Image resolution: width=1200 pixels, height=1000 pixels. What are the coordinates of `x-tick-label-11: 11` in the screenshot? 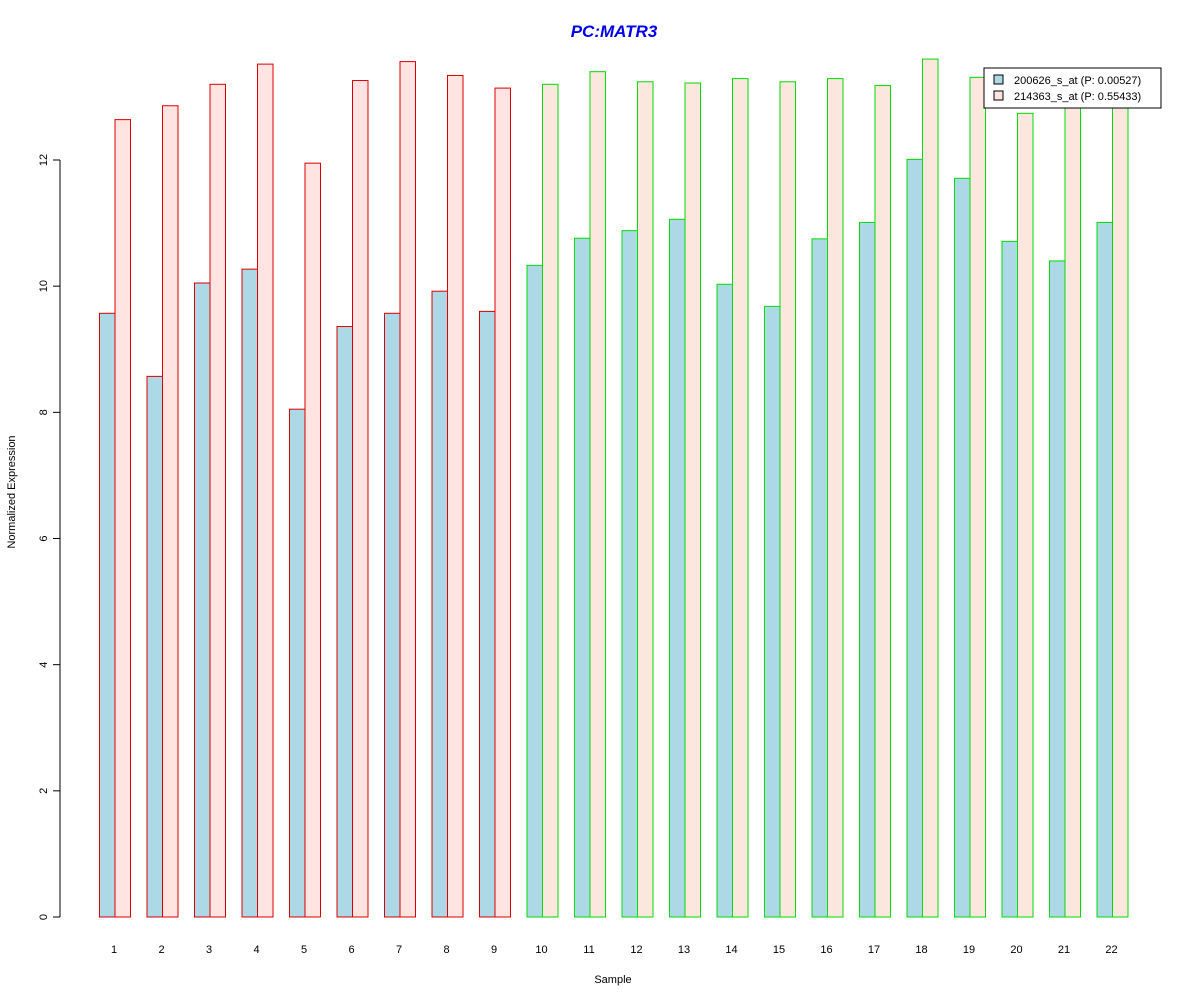 It's located at (588, 950).